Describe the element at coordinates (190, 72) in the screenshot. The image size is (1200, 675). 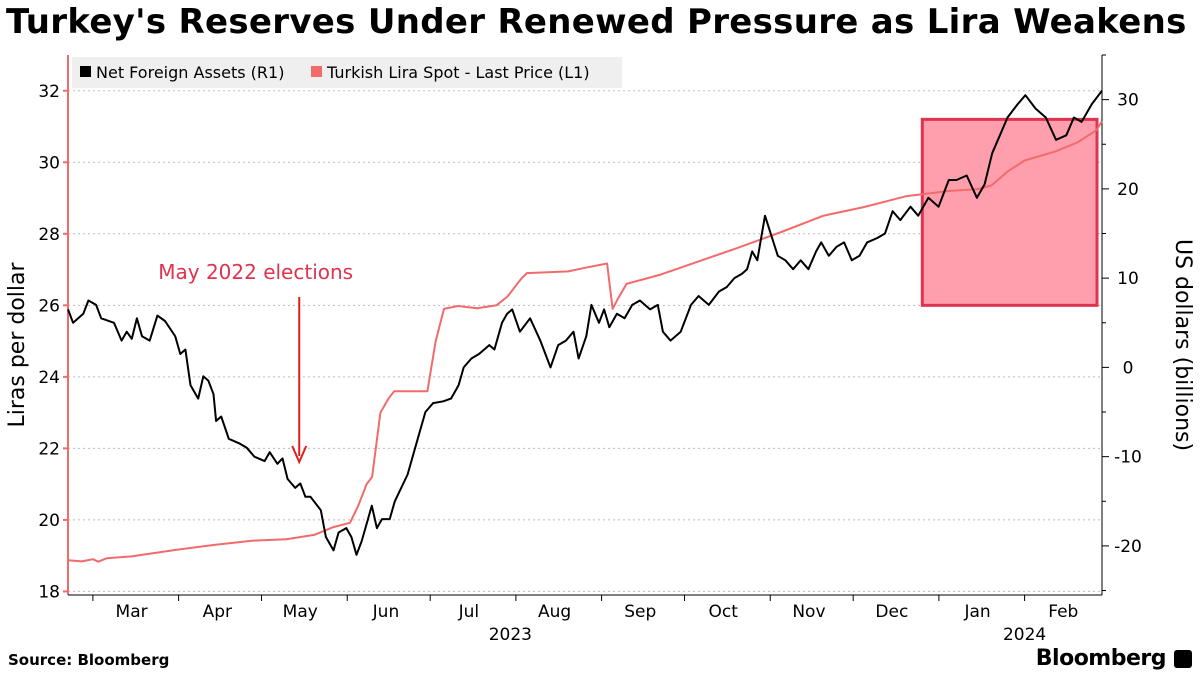
I see `legend-label-nfa: Net Foreign Assets (R1)` at that location.